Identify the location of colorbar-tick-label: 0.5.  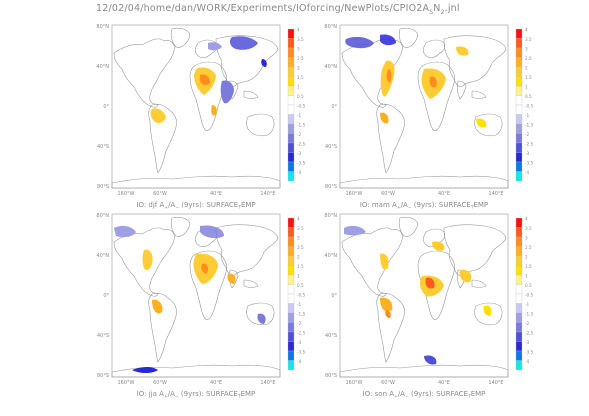
(528, 285).